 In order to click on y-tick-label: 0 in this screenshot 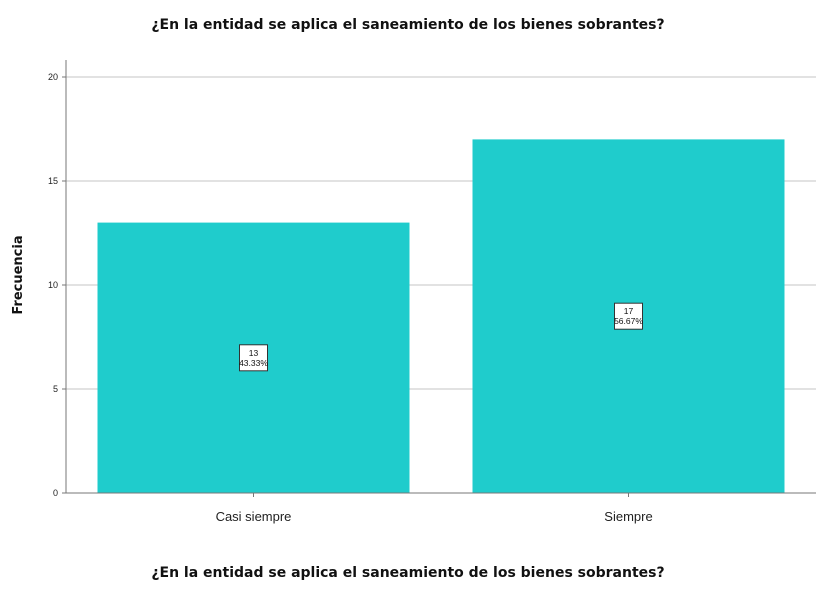, I will do `click(55, 493)`.